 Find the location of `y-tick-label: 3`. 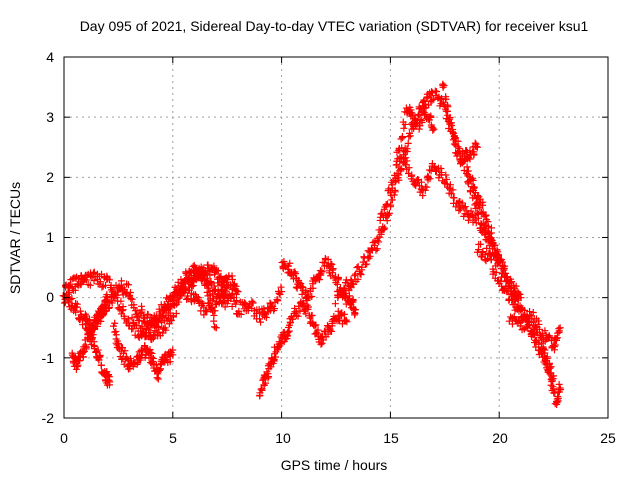

y-tick-label: 3 is located at coordinates (50, 117).